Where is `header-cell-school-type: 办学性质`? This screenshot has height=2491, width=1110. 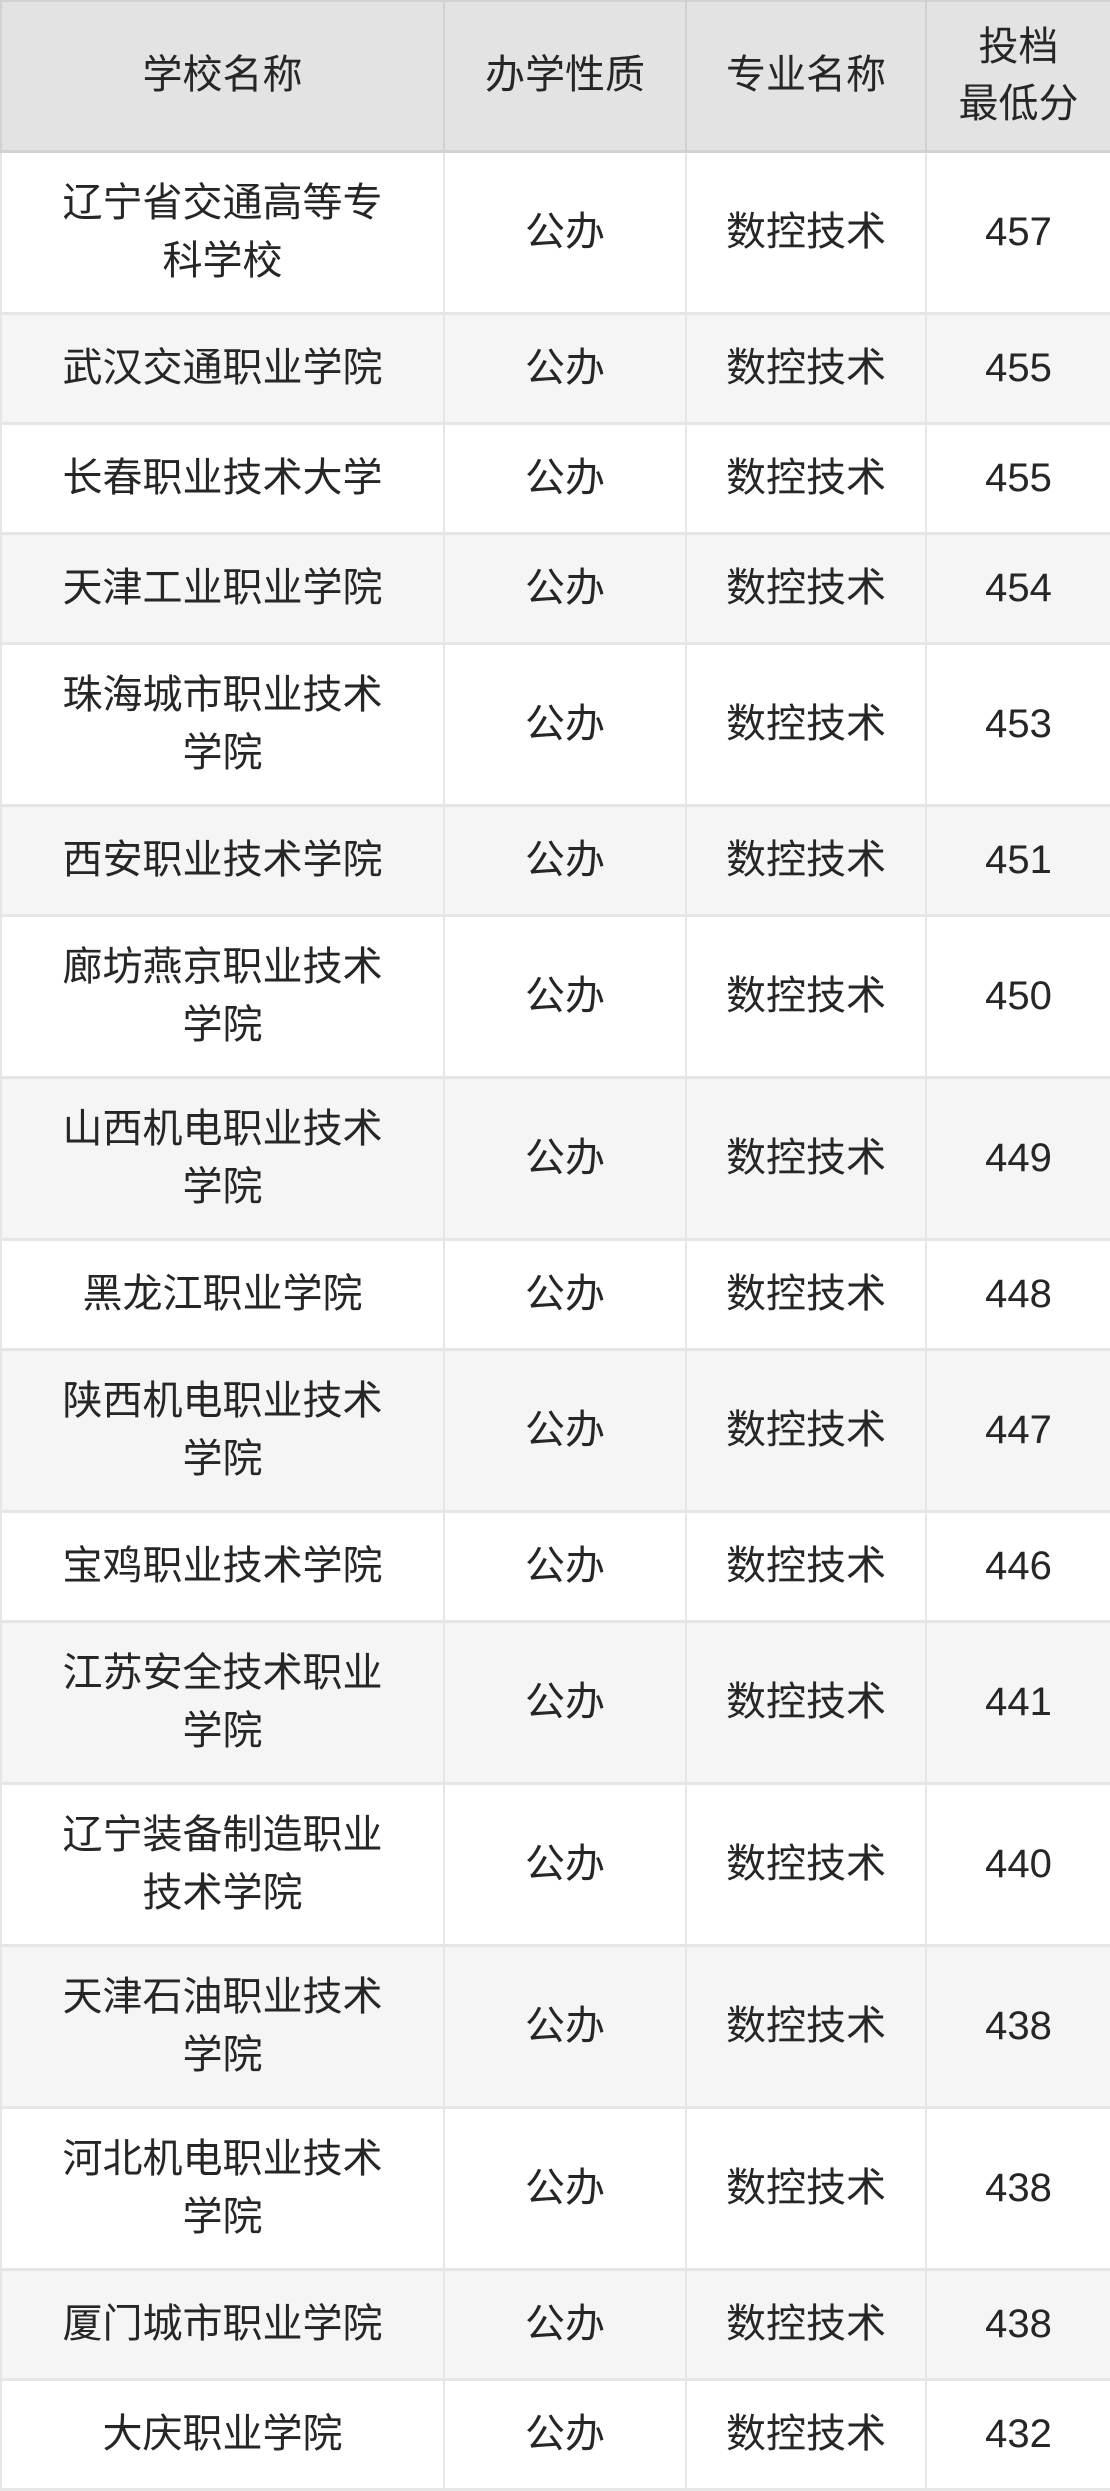
header-cell-school-type: 办学性质 is located at coordinates (565, 76).